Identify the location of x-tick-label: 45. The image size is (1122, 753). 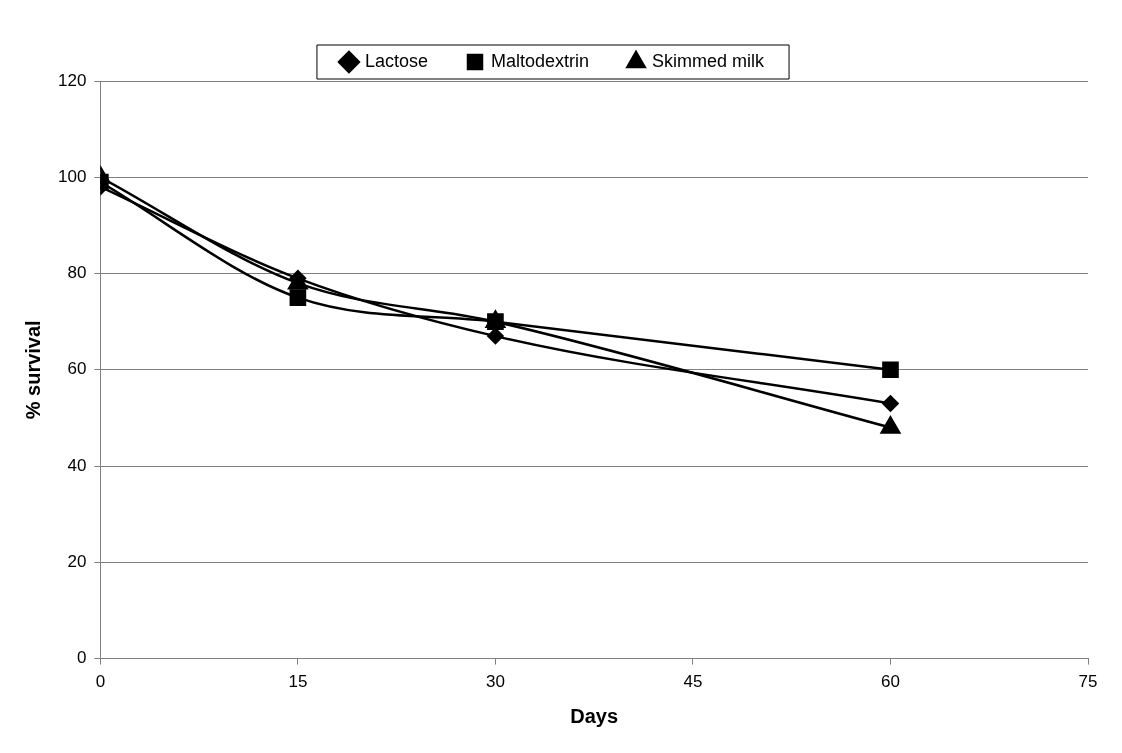
(693, 682).